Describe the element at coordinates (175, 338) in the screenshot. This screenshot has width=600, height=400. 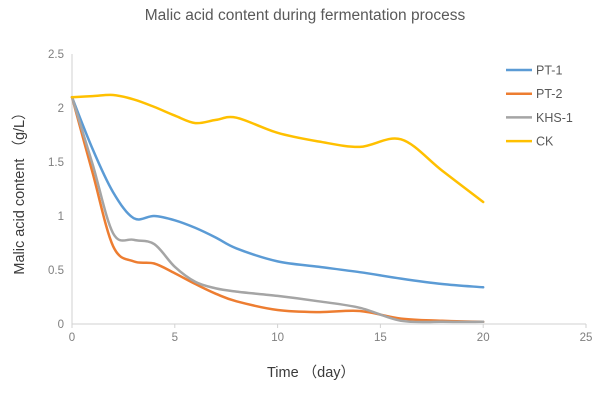
I see `x-tick-label: 5` at that location.